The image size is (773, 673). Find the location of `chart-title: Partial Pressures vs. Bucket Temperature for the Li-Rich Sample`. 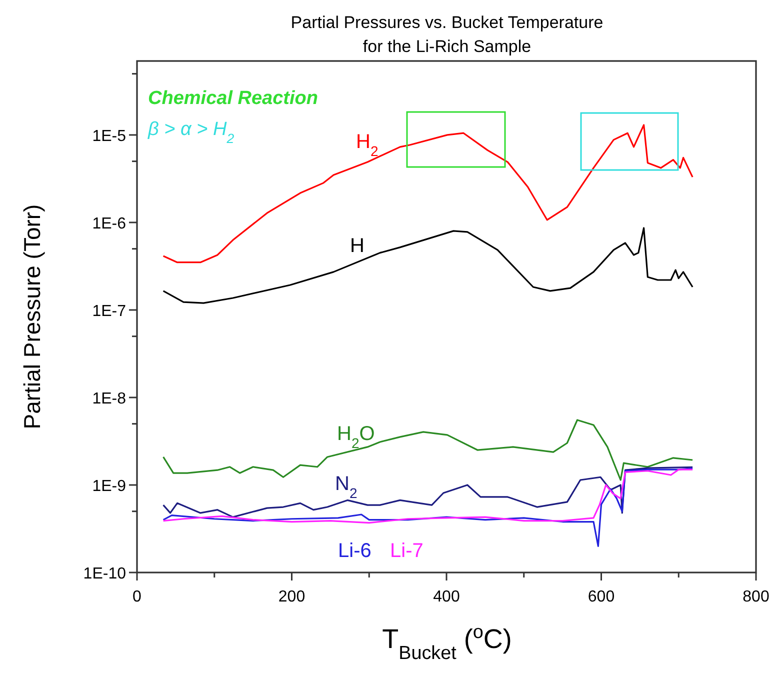

chart-title: Partial Pressures vs. Bucket Temperature for the Li-Rich Sample is located at coordinates (447, 34).